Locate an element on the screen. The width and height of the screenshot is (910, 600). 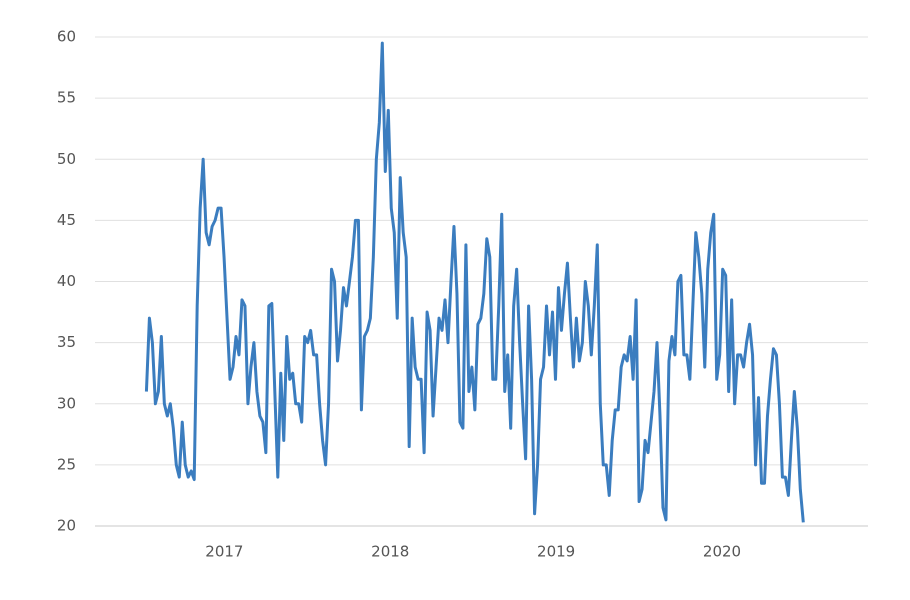
y-tick-label: 50 is located at coordinates (66, 159).